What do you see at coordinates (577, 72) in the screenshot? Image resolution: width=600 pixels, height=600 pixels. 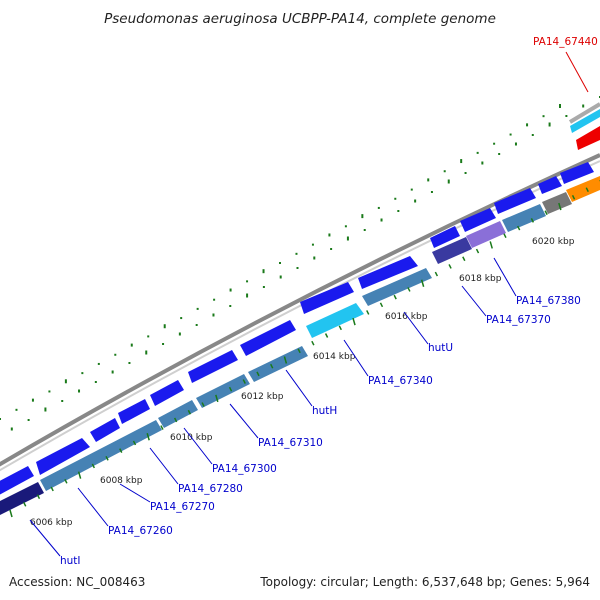 I see `outer-gene-leader-line` at bounding box center [577, 72].